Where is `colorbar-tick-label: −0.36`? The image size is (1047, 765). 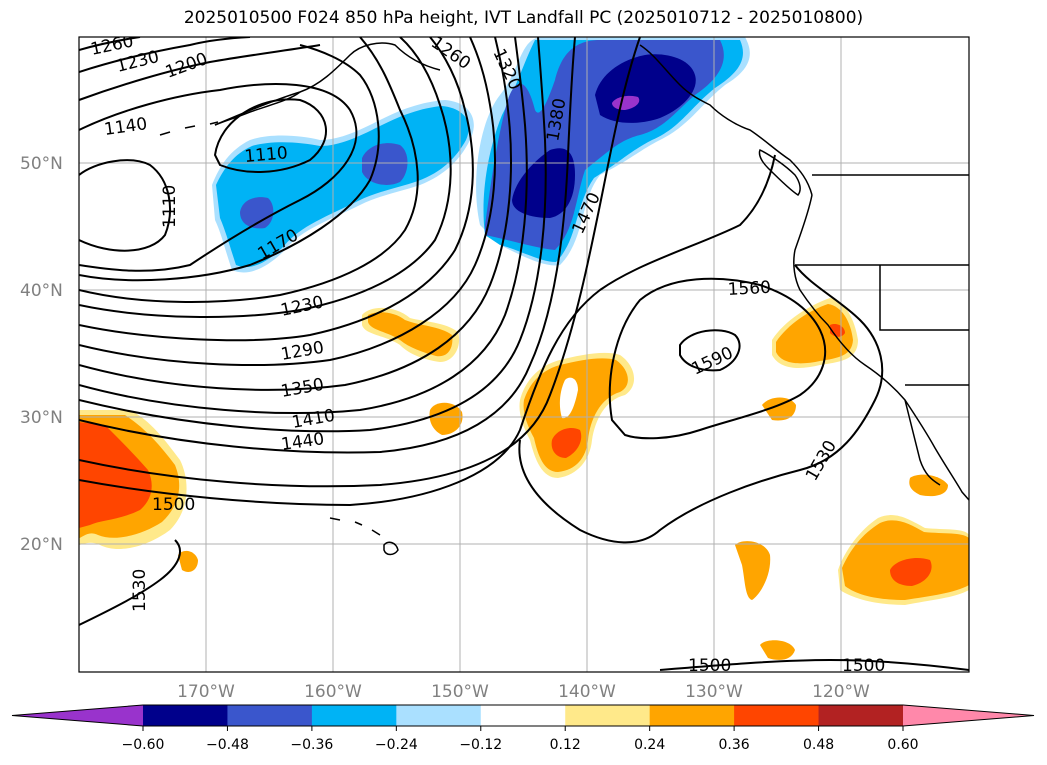 colorbar-tick-label: −0.36 is located at coordinates (311, 745).